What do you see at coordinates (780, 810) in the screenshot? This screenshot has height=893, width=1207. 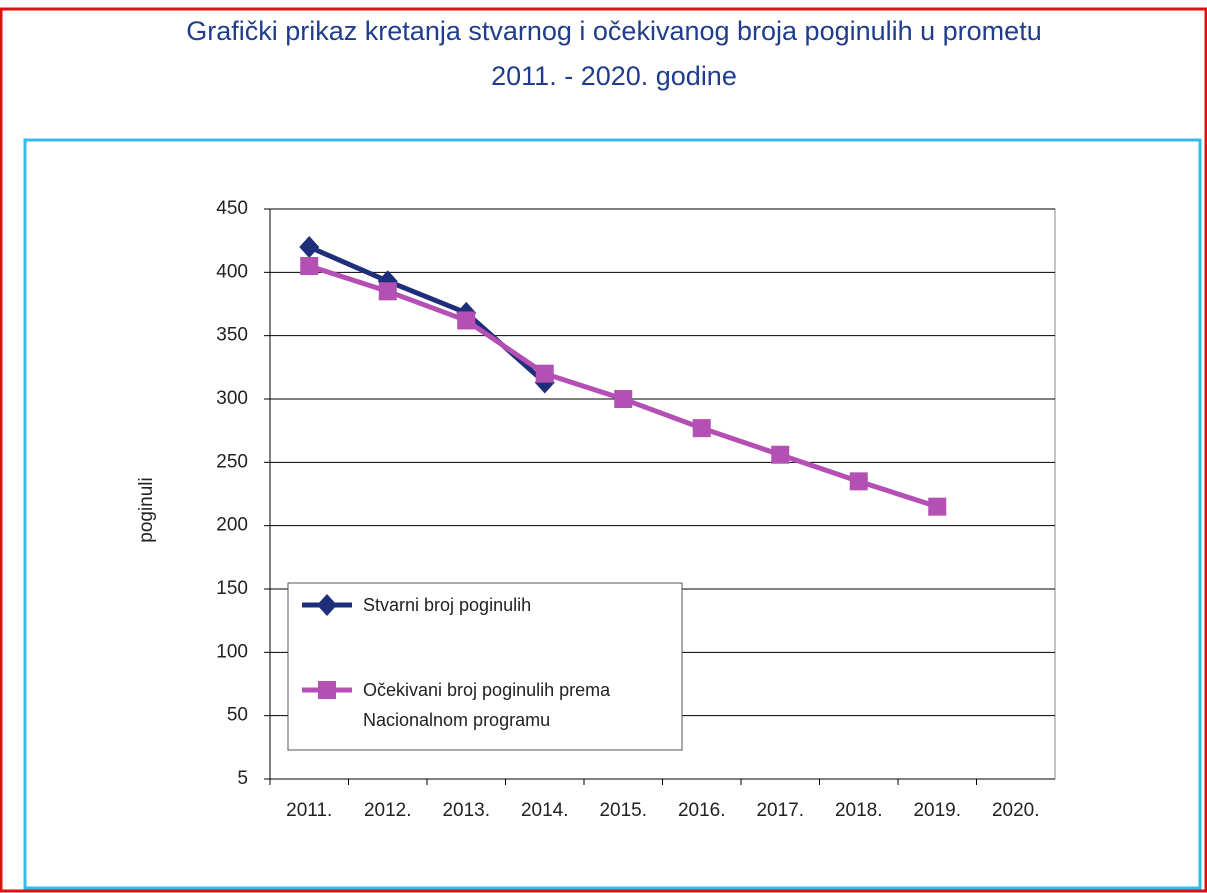 I see `x-tick-label: 2017.` at bounding box center [780, 810].